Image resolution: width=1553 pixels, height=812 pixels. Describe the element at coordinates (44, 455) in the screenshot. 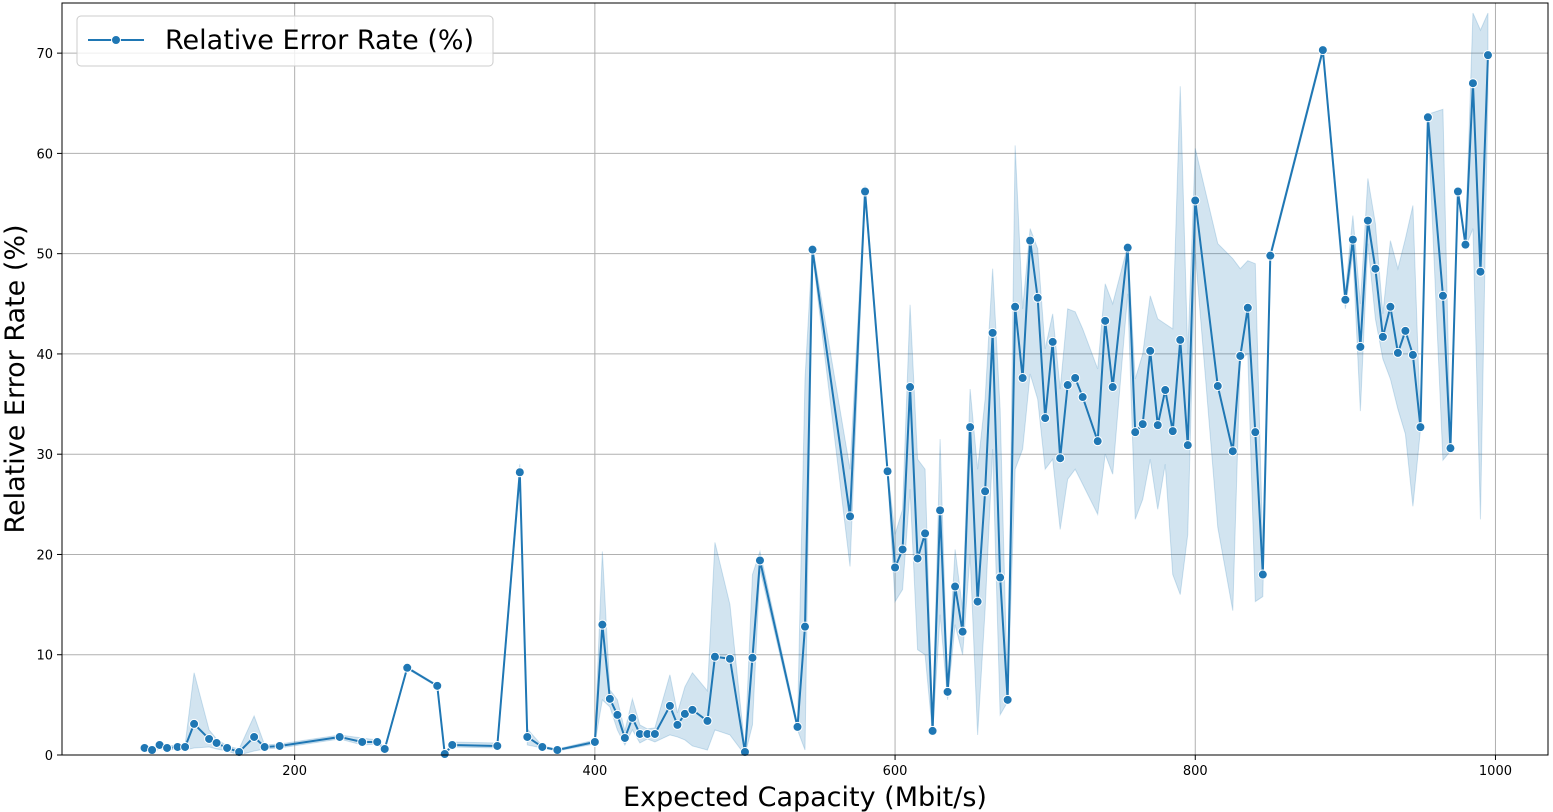

I see `y-tick-label-3: 30` at that location.